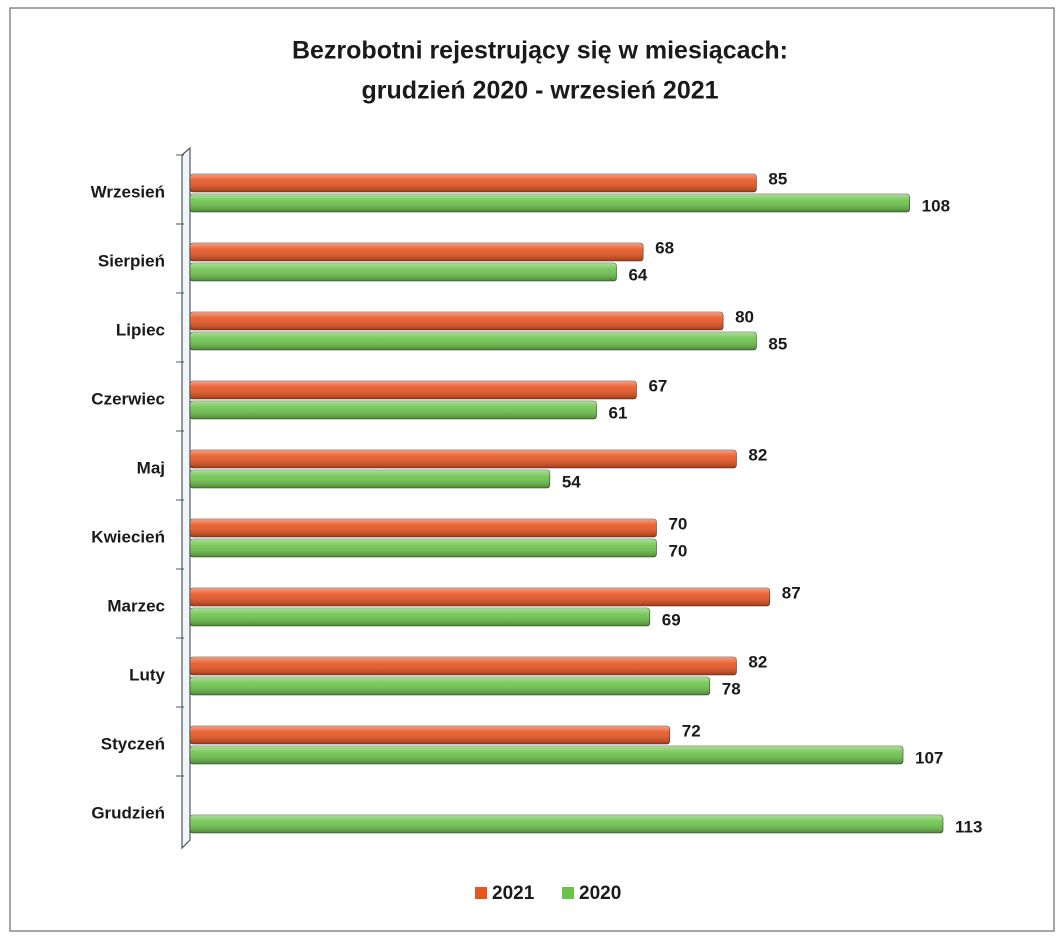 The height and width of the screenshot is (939, 1064). What do you see at coordinates (791, 592) in the screenshot?
I see `data-label: 87` at bounding box center [791, 592].